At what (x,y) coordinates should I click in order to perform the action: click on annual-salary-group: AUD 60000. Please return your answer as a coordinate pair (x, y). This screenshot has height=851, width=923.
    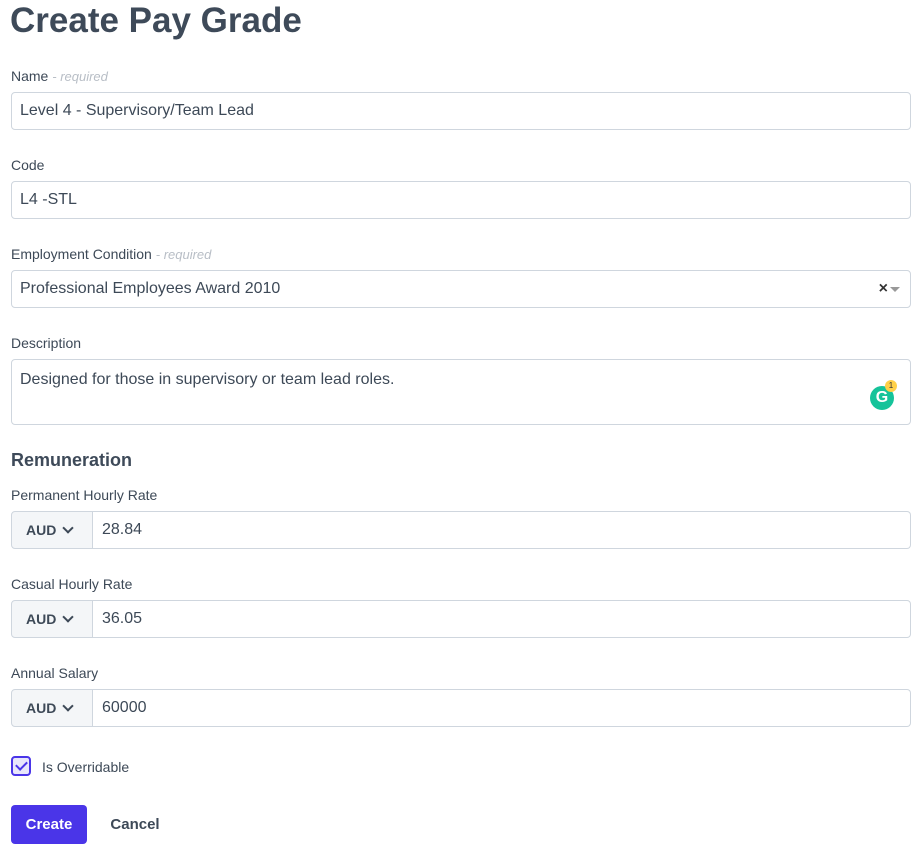
    Looking at the image, I should click on (461, 708).